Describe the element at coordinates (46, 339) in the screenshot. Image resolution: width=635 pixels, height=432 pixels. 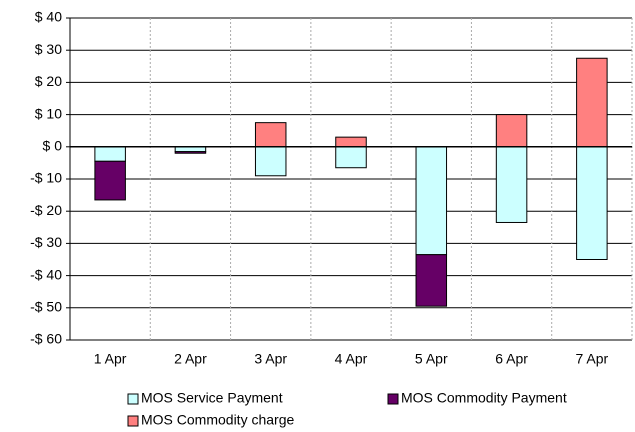
I see `y-tick-label: -$ 60` at that location.